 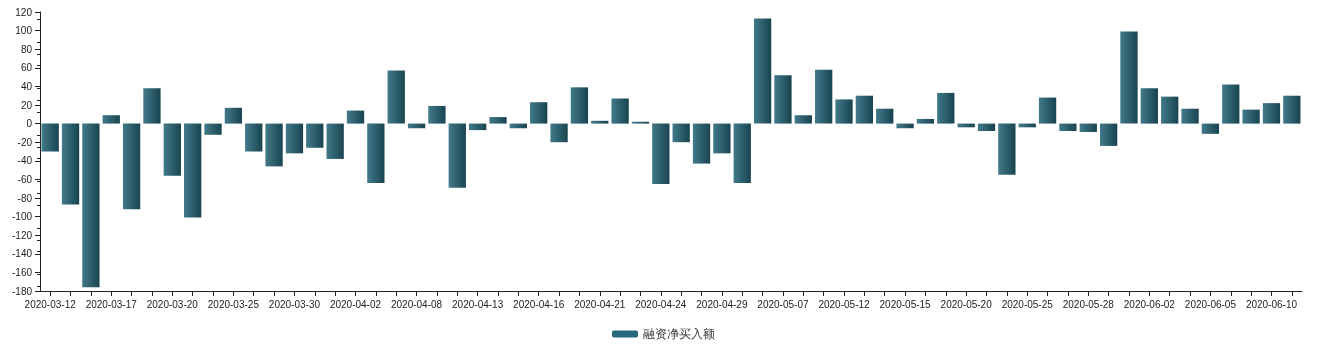 I want to click on x-tick-label: 2020-04-21, so click(x=600, y=304).